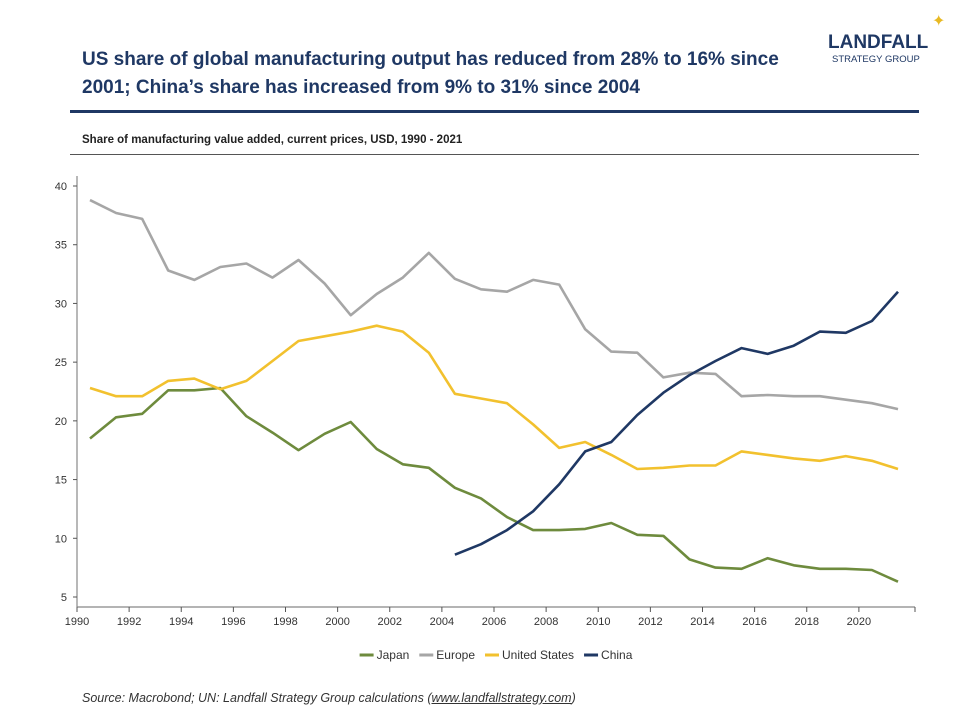  What do you see at coordinates (876, 59) in the screenshot?
I see `logo-line2: STRATEGY GROUP` at bounding box center [876, 59].